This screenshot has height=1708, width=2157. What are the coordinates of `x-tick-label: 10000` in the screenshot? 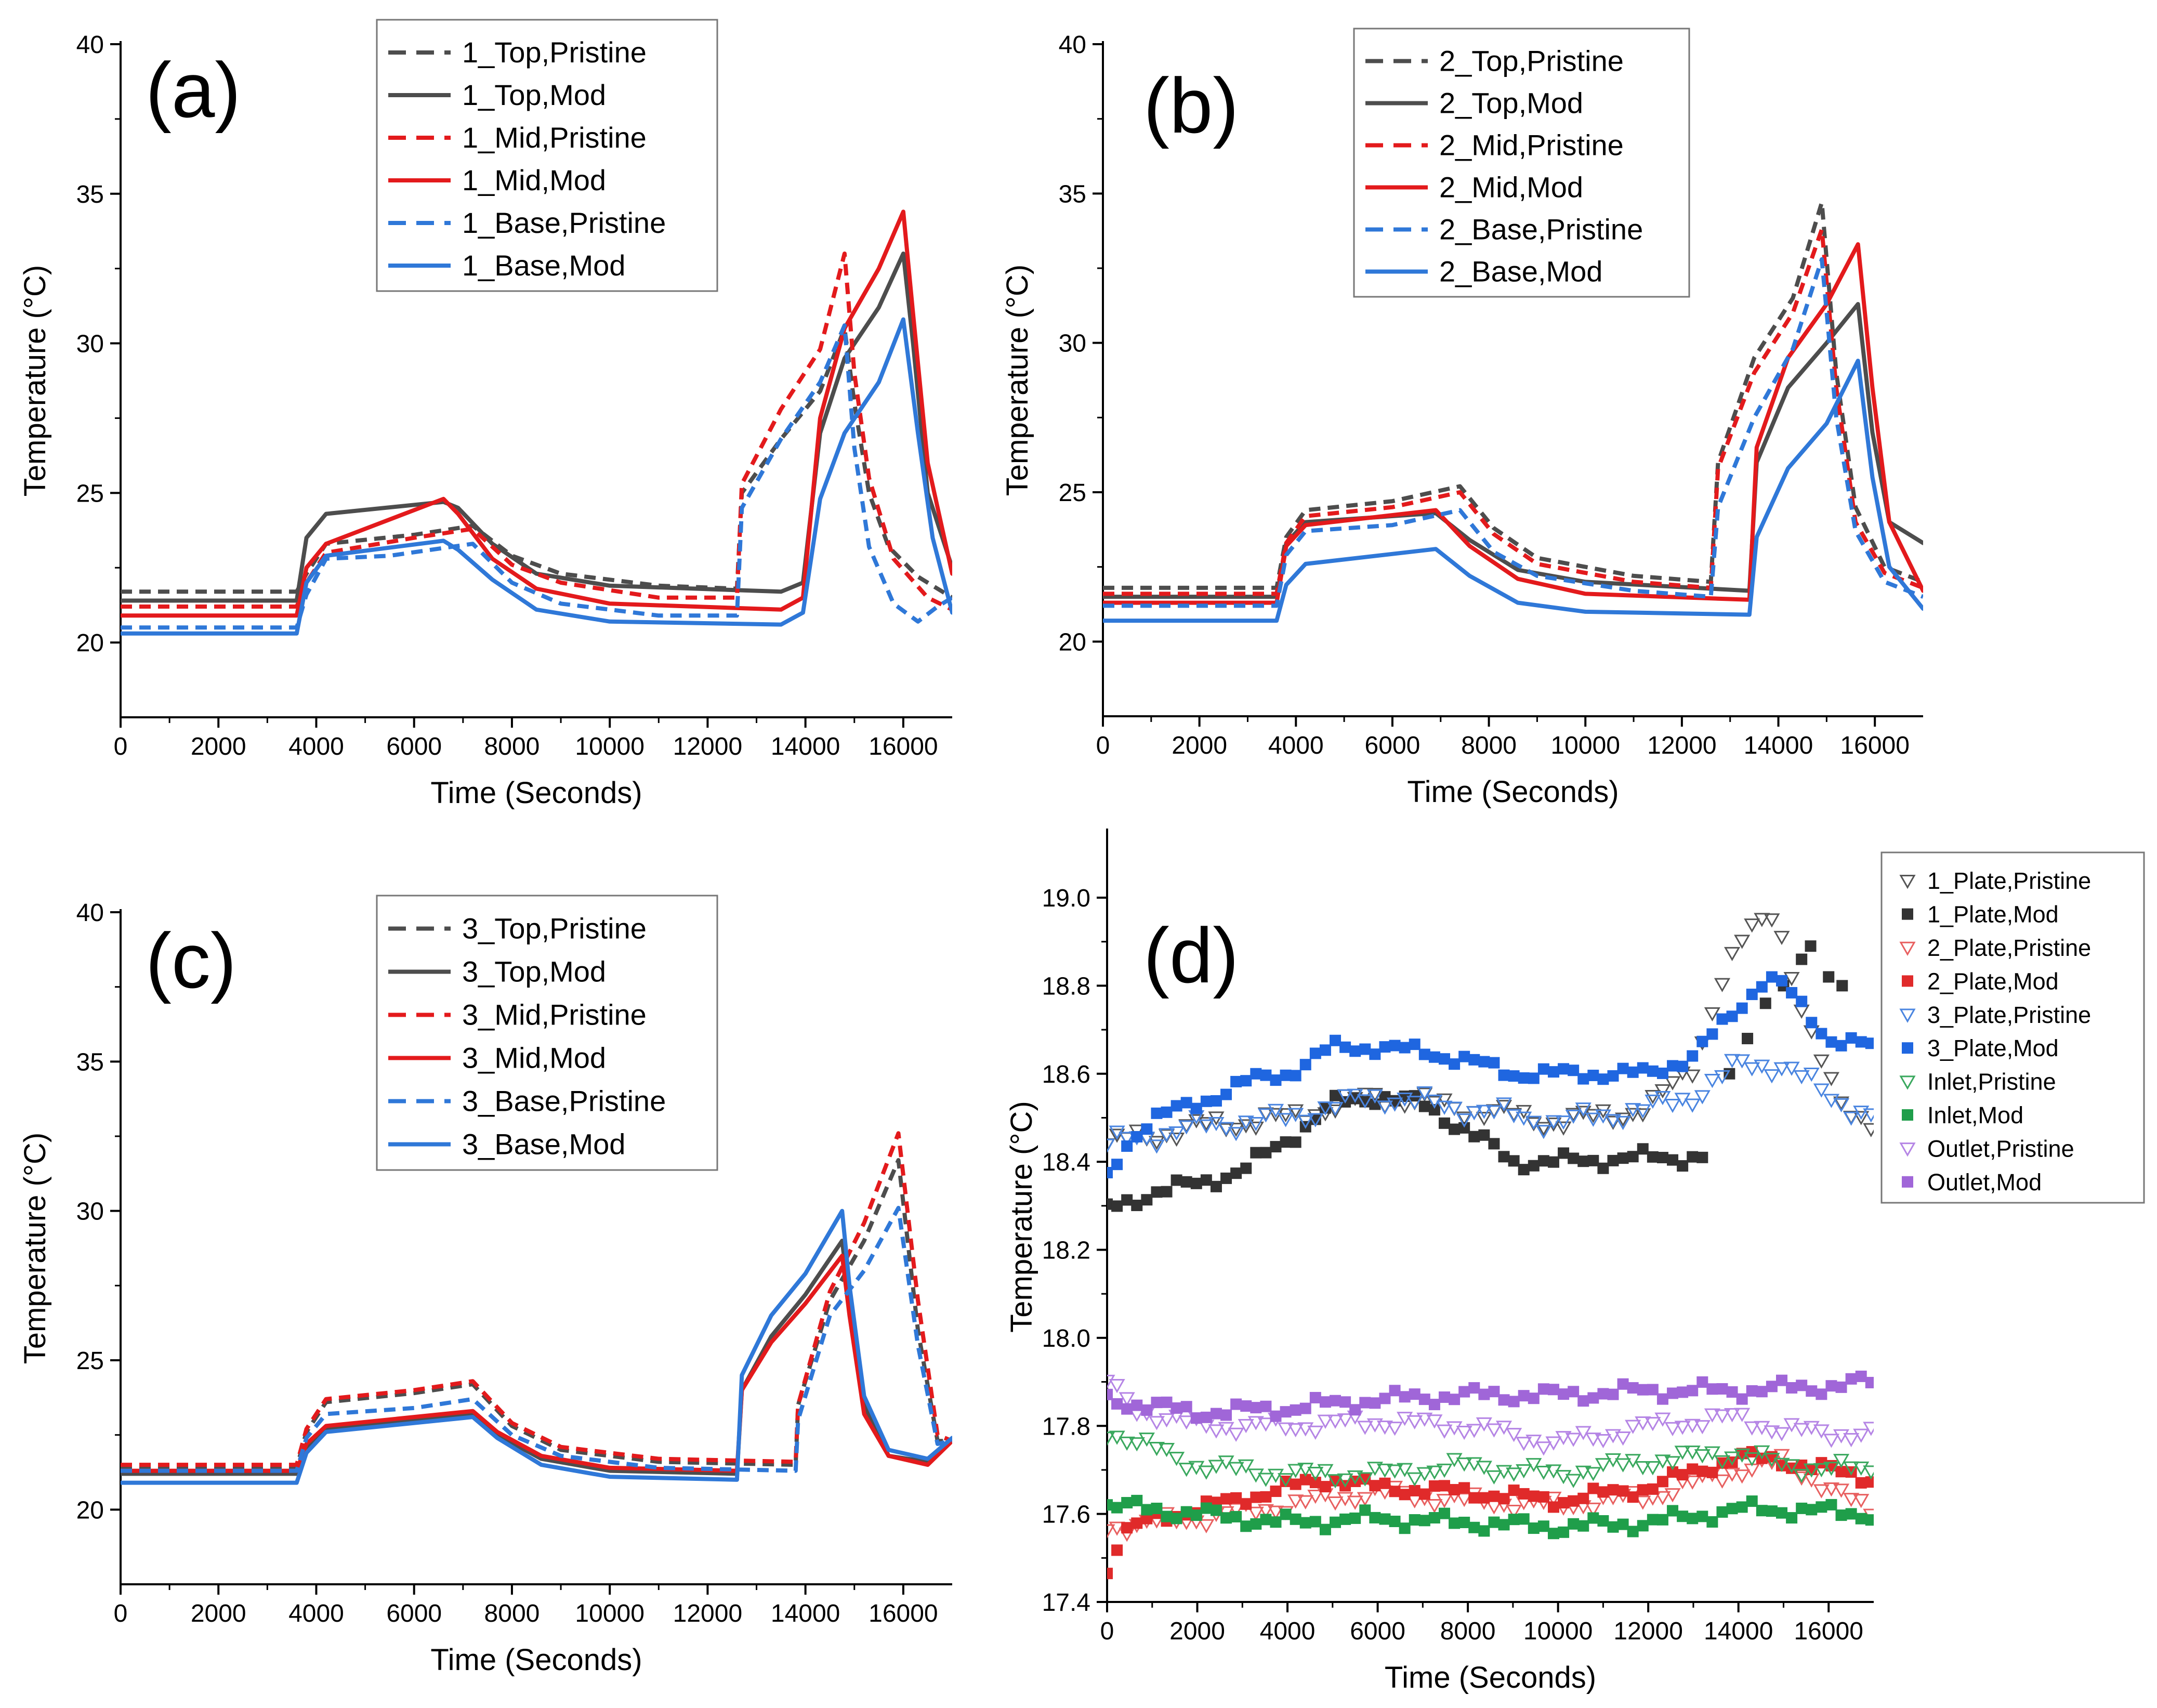 It's located at (1585, 746).